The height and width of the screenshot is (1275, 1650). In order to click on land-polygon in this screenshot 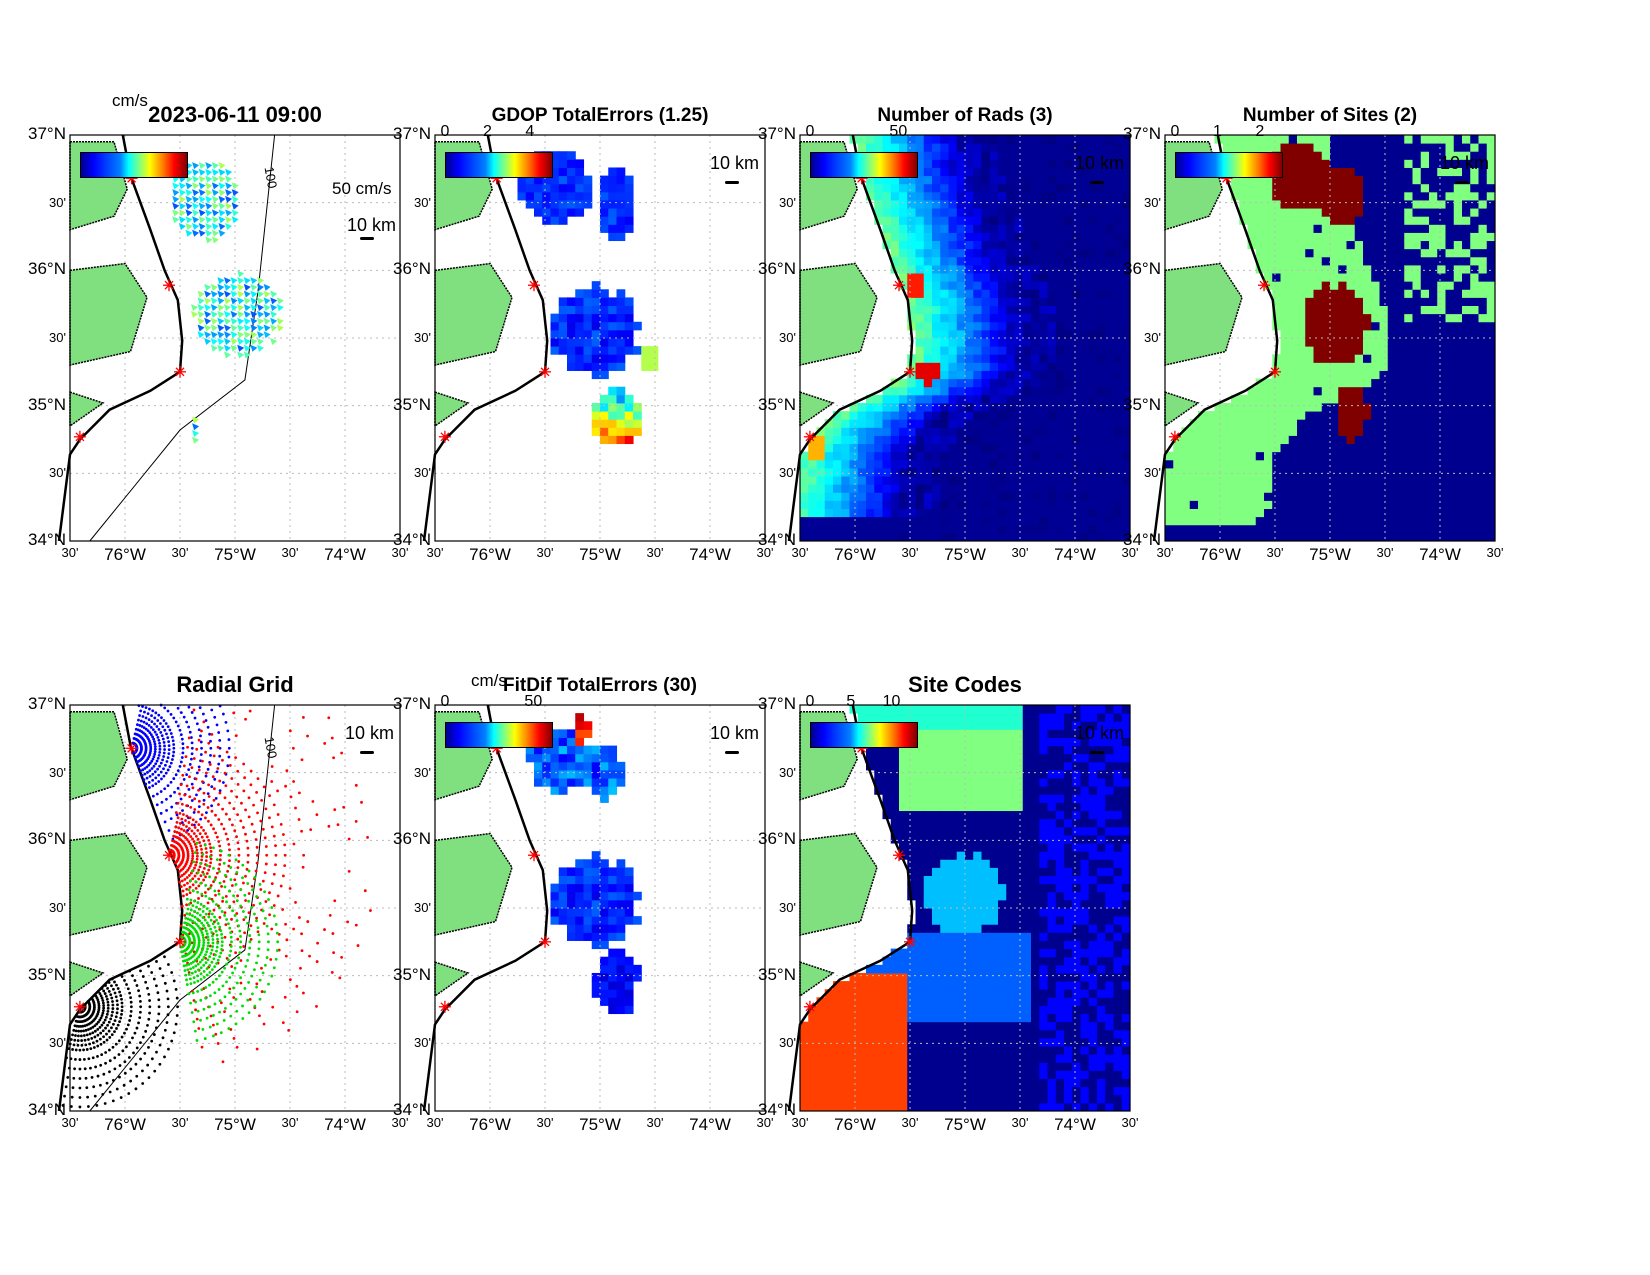, I will do `click(108, 314)`.